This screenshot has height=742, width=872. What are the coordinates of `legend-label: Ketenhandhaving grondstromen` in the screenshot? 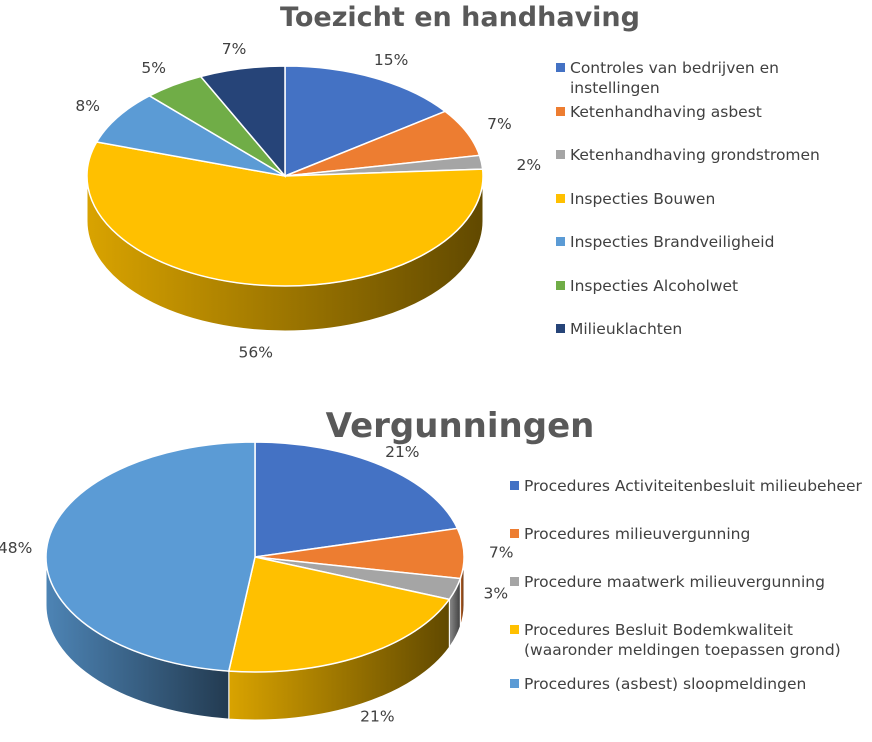 It's located at (695, 155).